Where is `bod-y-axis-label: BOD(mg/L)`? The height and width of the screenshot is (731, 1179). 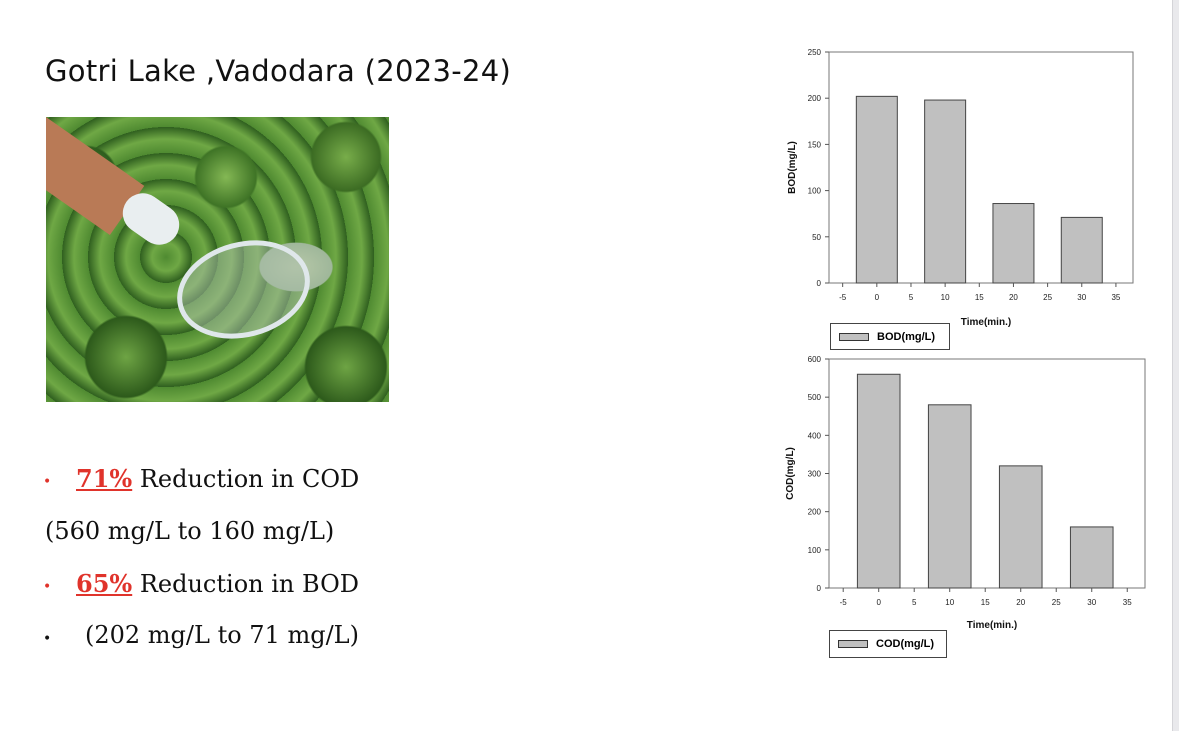
bod-y-axis-label: BOD(mg/L) is located at coordinates (792, 167).